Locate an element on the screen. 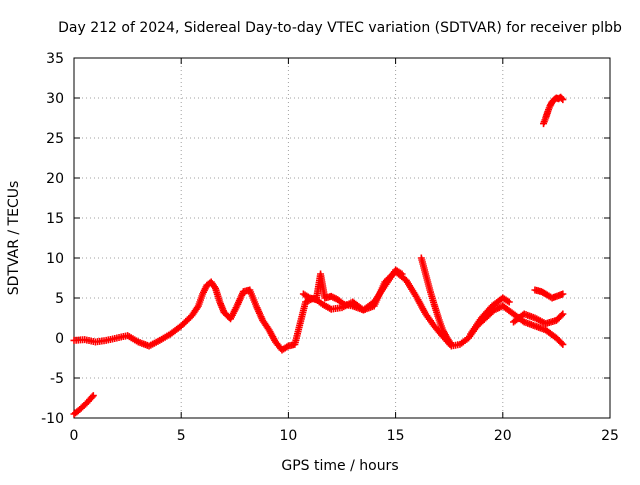  y-tick-label: -10 is located at coordinates (52, 419).